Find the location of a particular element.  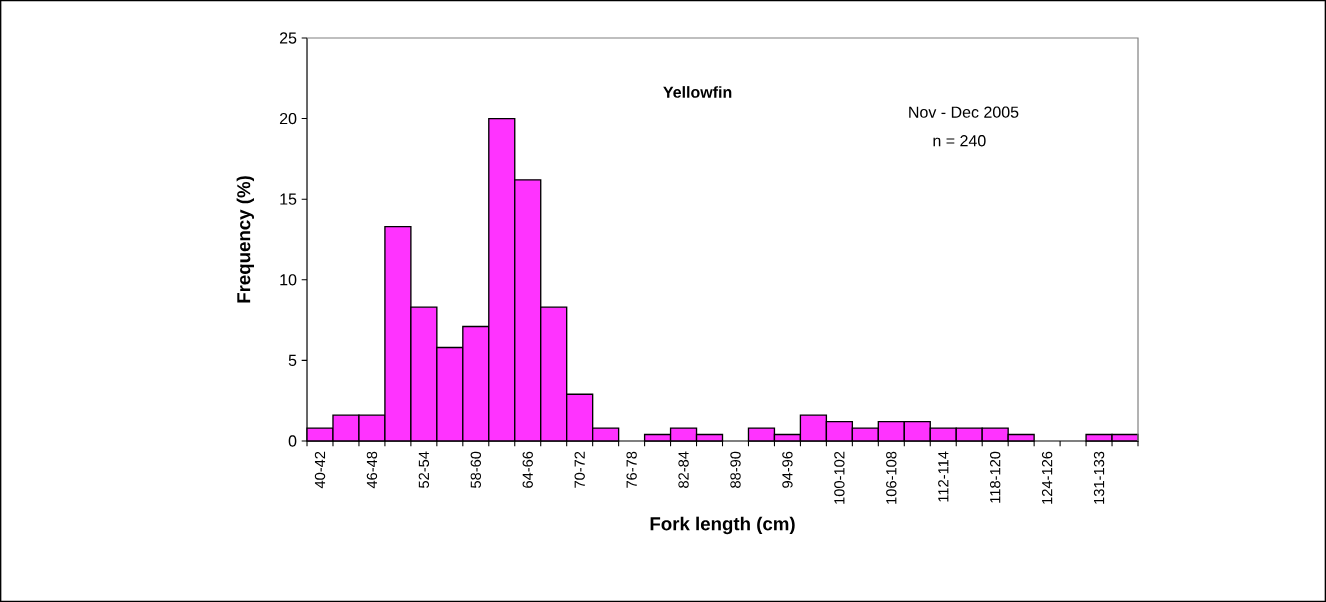

text: Yellowfin is located at coordinates (697, 92).